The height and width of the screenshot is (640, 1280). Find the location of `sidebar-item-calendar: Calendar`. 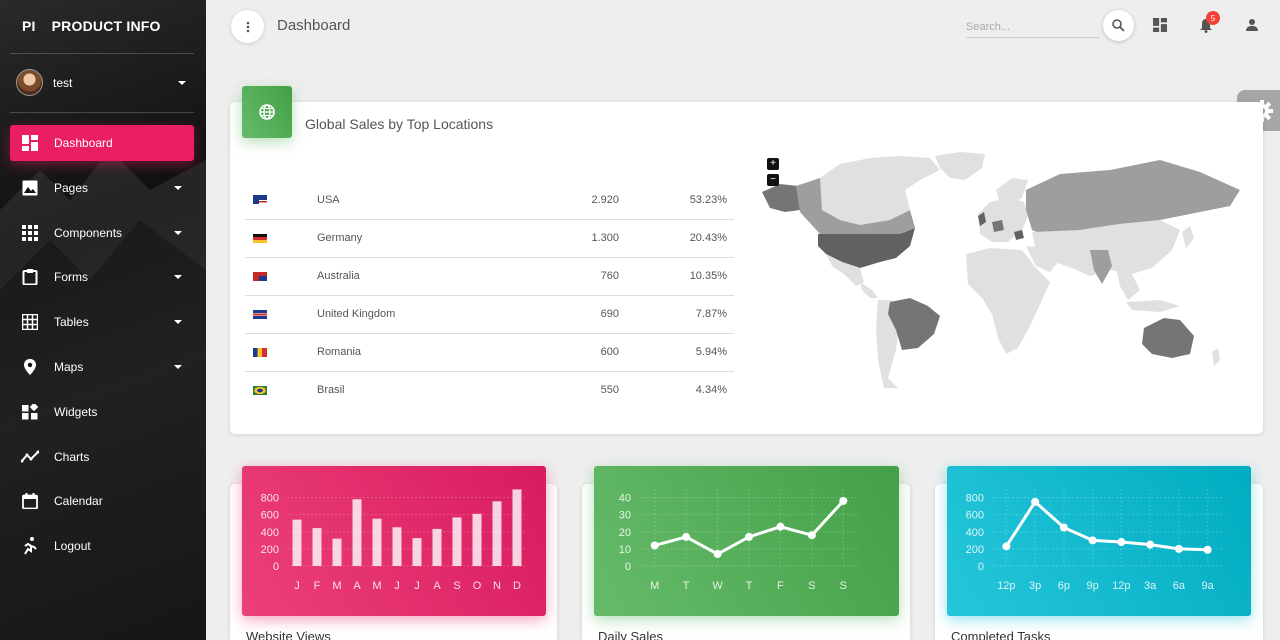

sidebar-item-calendar: Calendar is located at coordinates (102, 501).